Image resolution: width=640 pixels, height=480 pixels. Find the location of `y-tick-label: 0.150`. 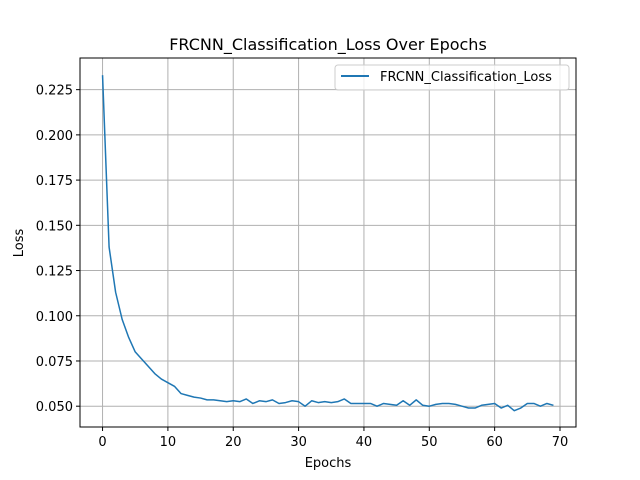

y-tick-label: 0.150 is located at coordinates (54, 226).